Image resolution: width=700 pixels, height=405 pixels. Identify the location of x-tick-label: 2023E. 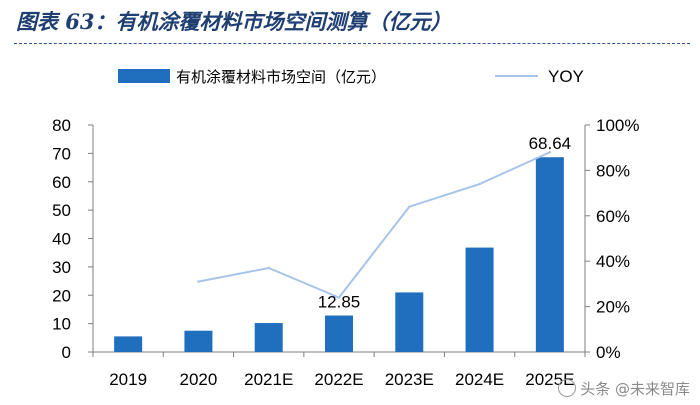
(409, 379).